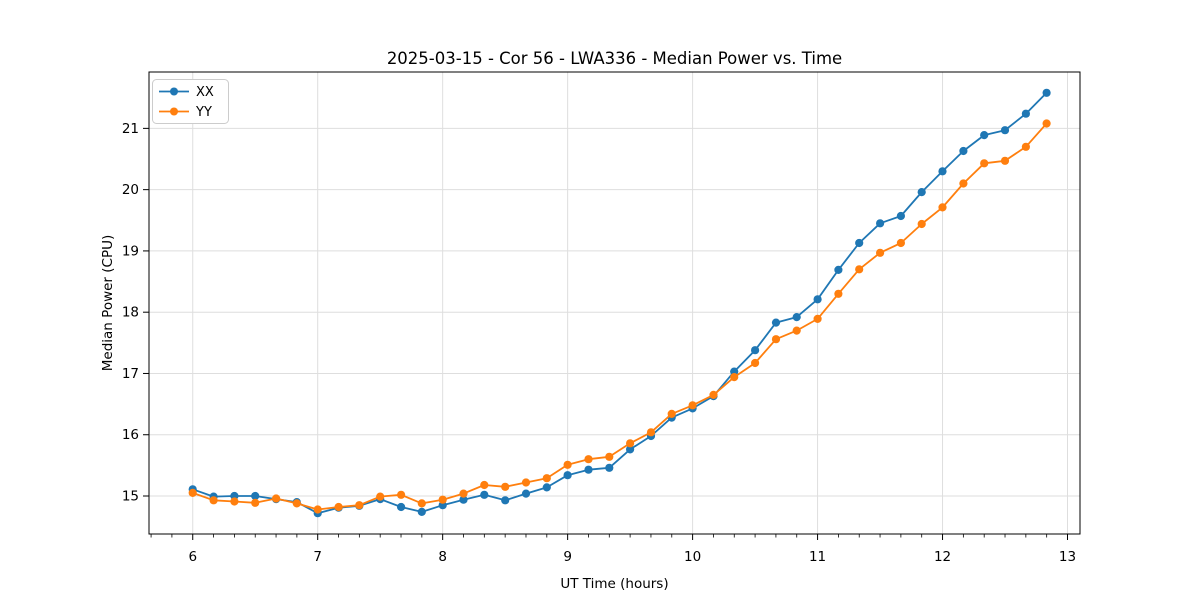 The width and height of the screenshot is (1200, 600). I want to click on legend-item-xx: XX, so click(186, 92).